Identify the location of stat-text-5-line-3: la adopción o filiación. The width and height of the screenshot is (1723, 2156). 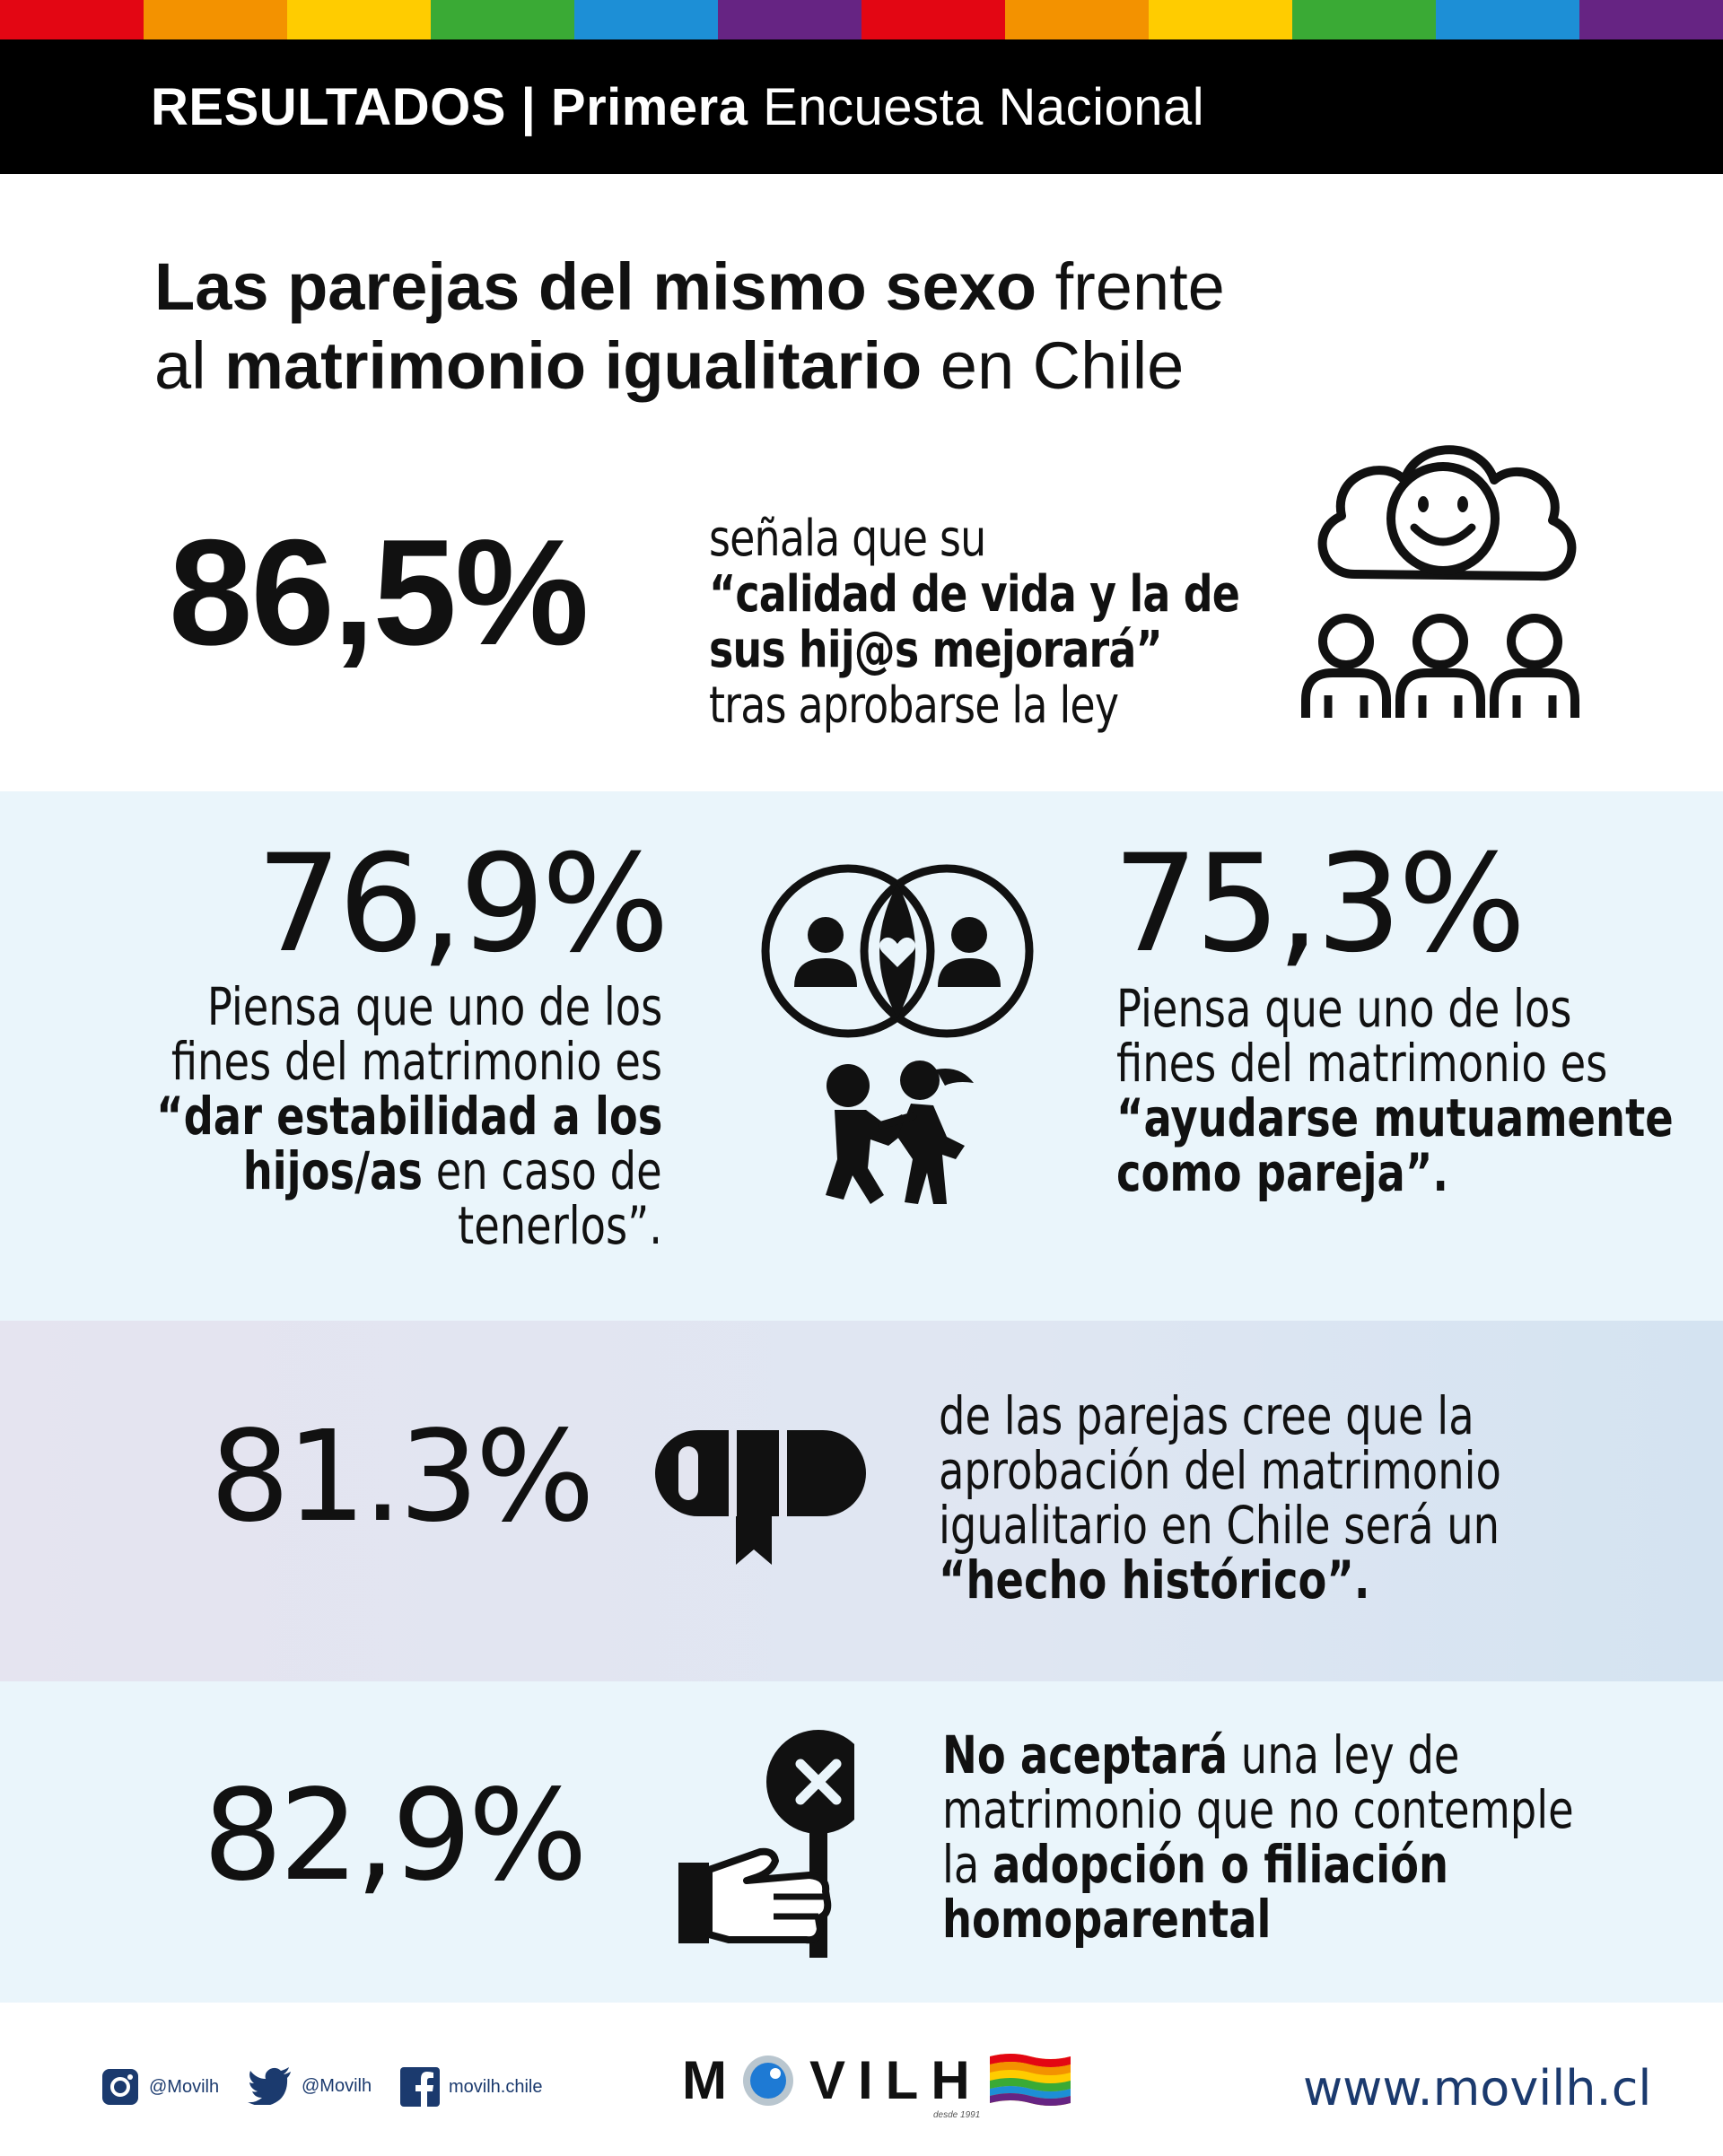
(1195, 1864).